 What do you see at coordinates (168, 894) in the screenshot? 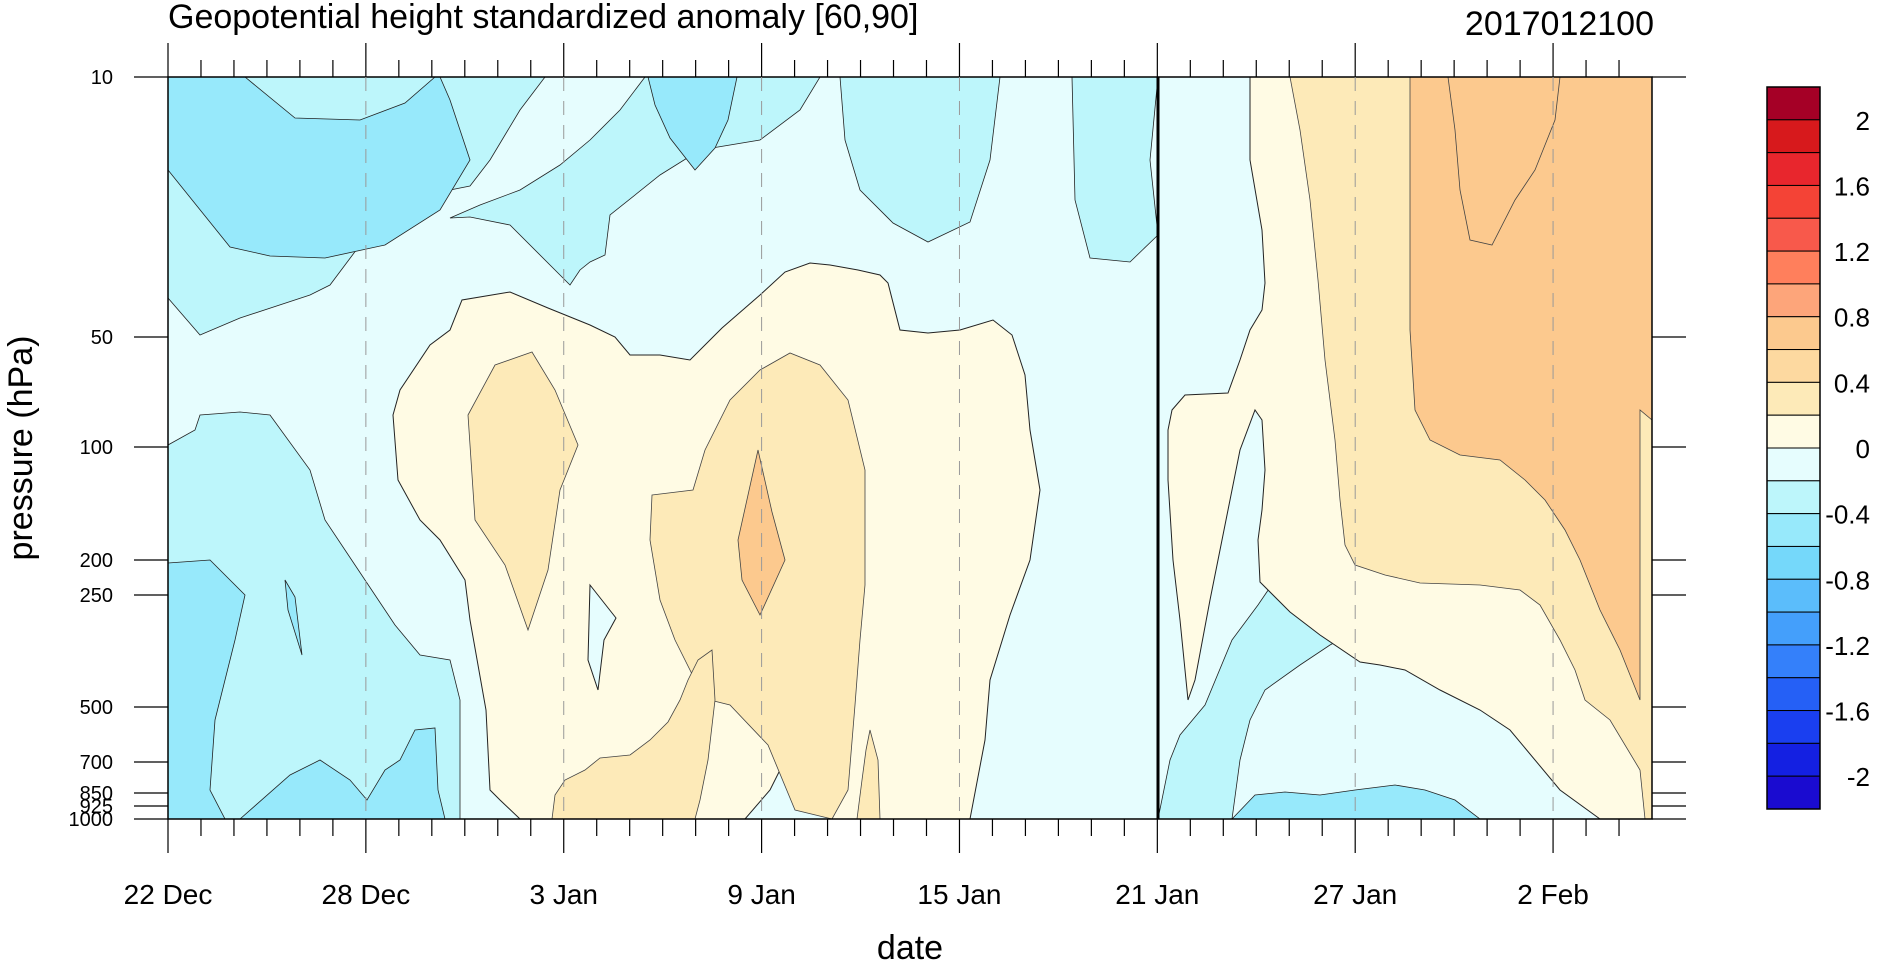
I see `x-tick-label: 22 Dec` at bounding box center [168, 894].